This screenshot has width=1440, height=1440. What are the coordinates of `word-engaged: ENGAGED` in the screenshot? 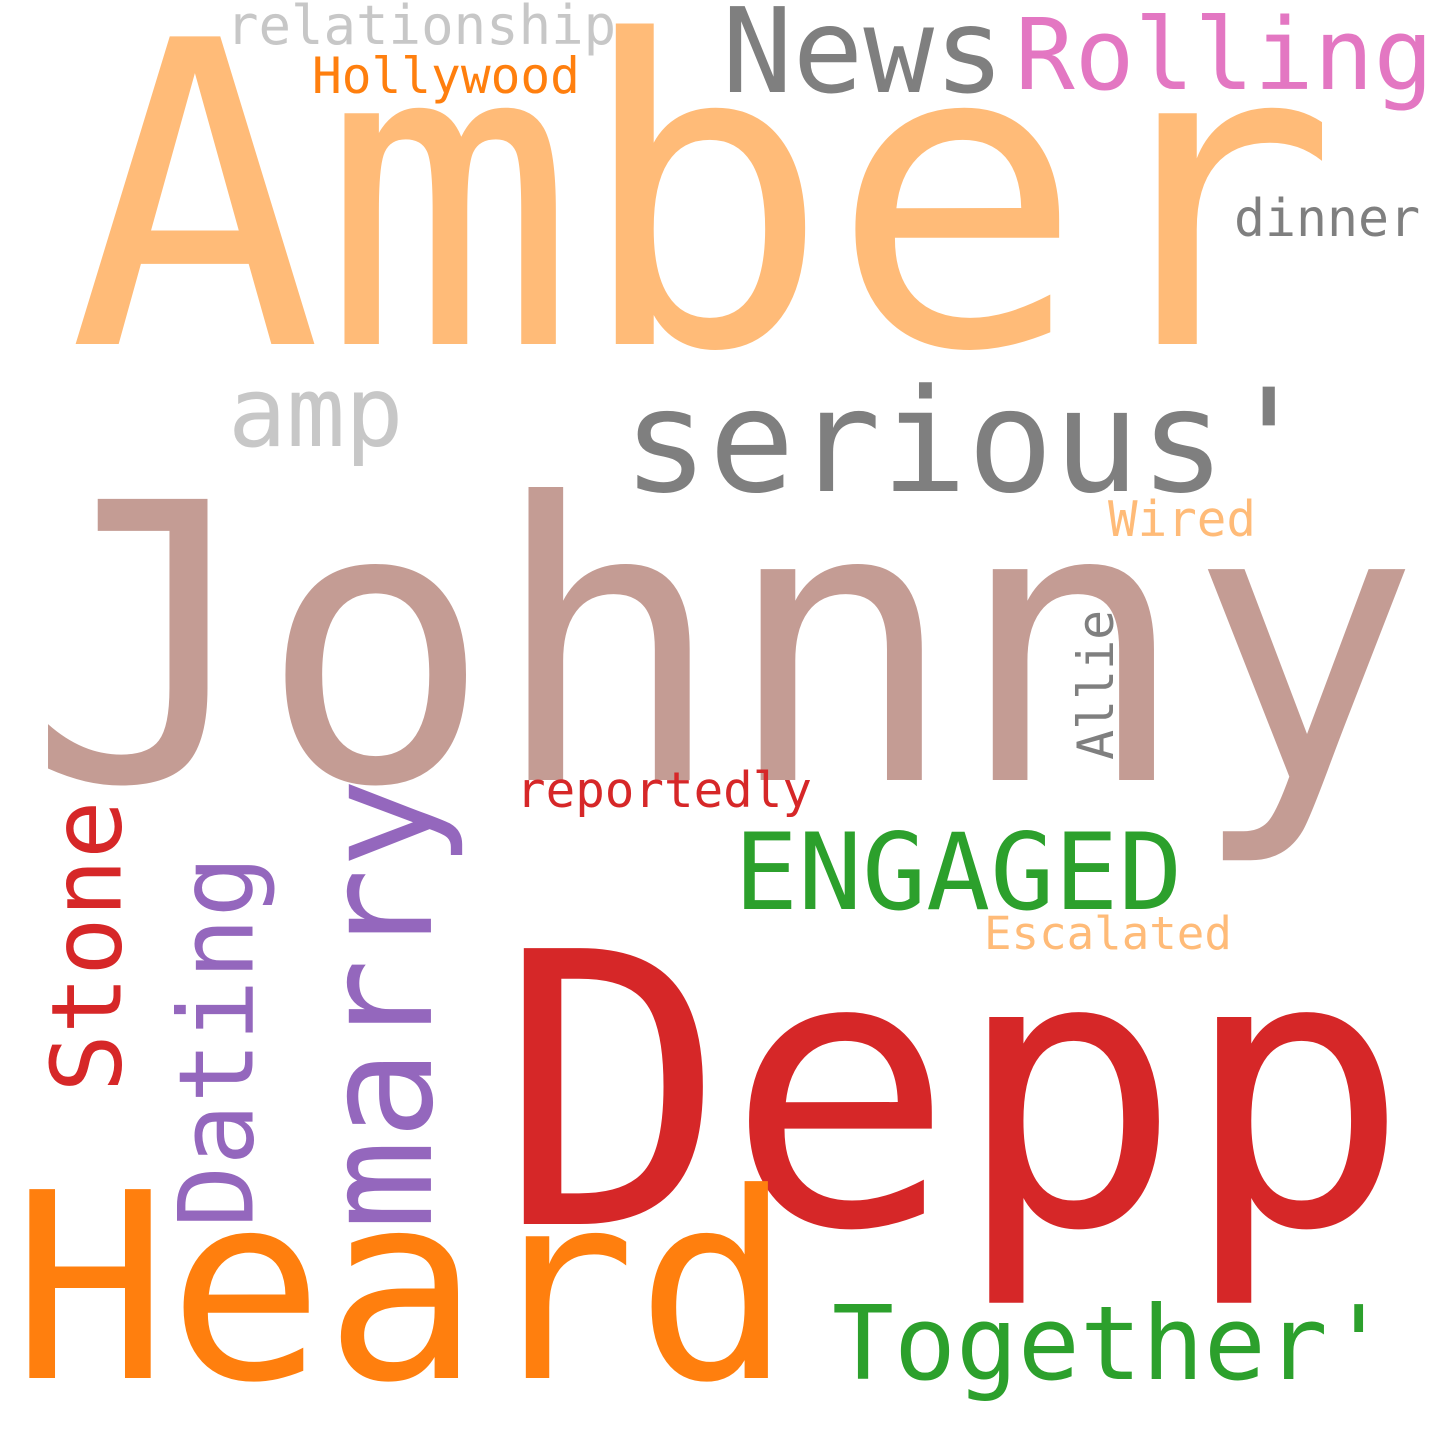 It's located at (958, 873).